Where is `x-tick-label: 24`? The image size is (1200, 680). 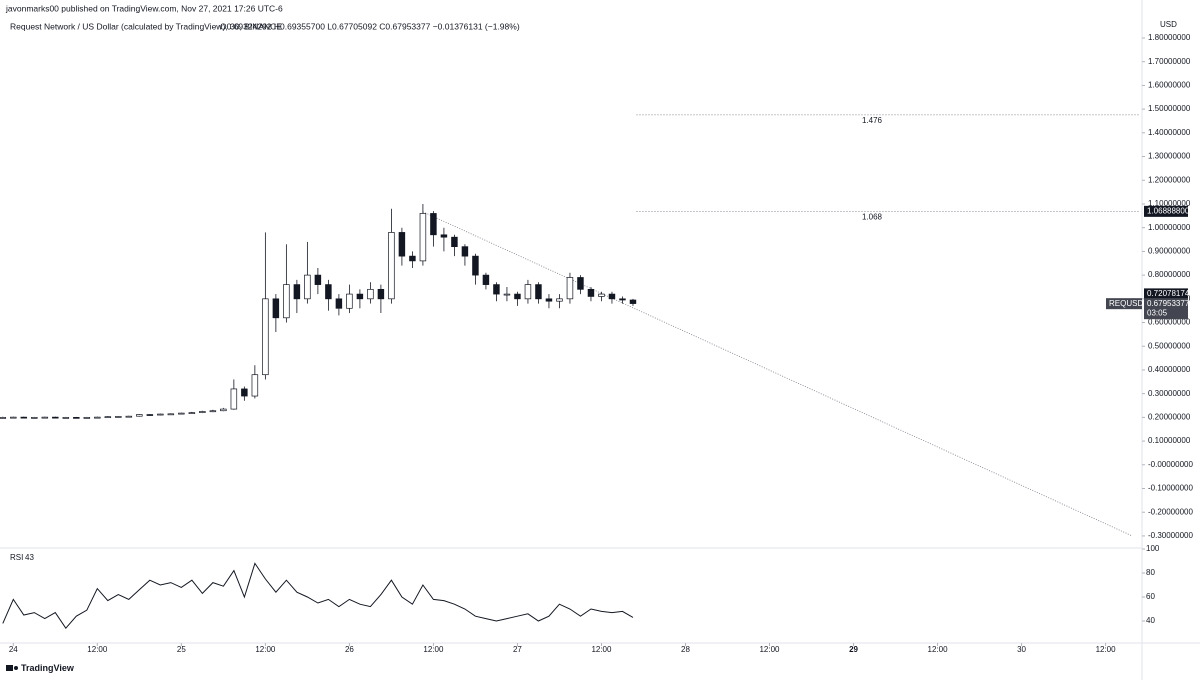 x-tick-label: 24 is located at coordinates (13, 649).